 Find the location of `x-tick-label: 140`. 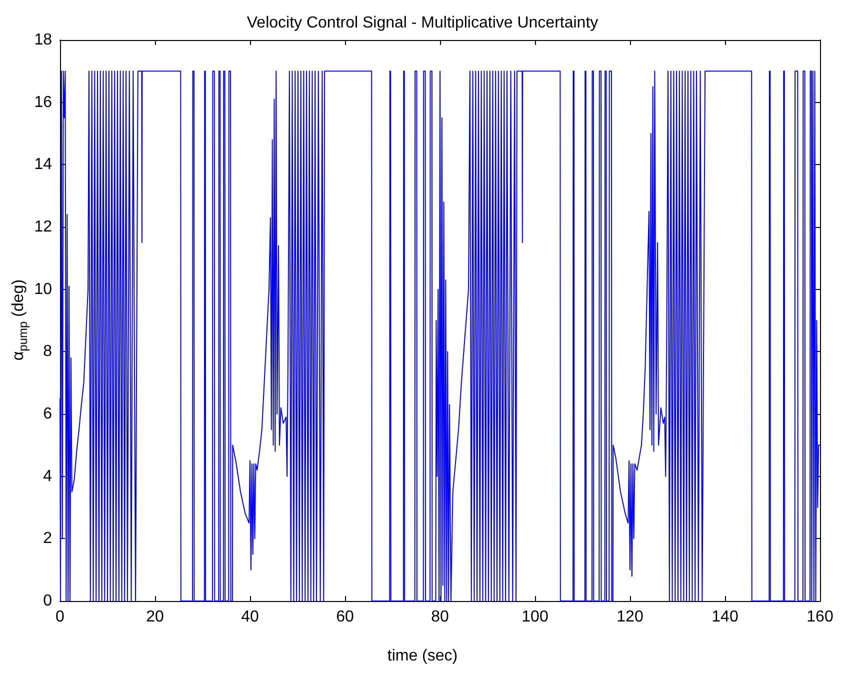

x-tick-label: 140 is located at coordinates (725, 617).